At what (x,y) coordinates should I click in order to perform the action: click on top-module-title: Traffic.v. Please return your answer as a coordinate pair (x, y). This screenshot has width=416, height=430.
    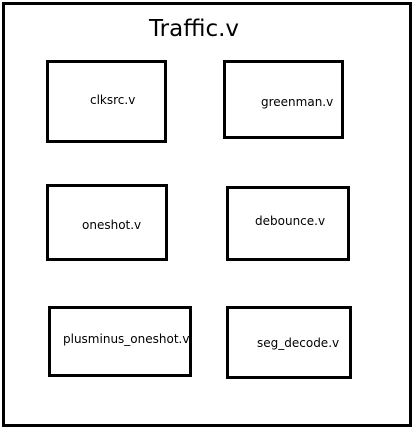
    Looking at the image, I should click on (194, 29).